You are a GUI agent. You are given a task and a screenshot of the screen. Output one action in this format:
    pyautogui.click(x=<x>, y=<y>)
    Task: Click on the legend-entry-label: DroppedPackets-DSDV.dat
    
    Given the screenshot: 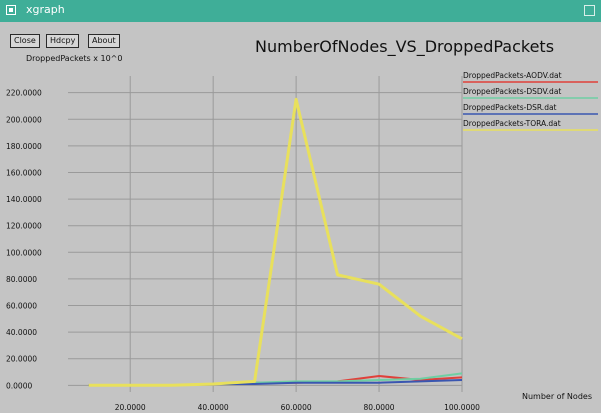 What is the action you would take?
    pyautogui.click(x=512, y=91)
    